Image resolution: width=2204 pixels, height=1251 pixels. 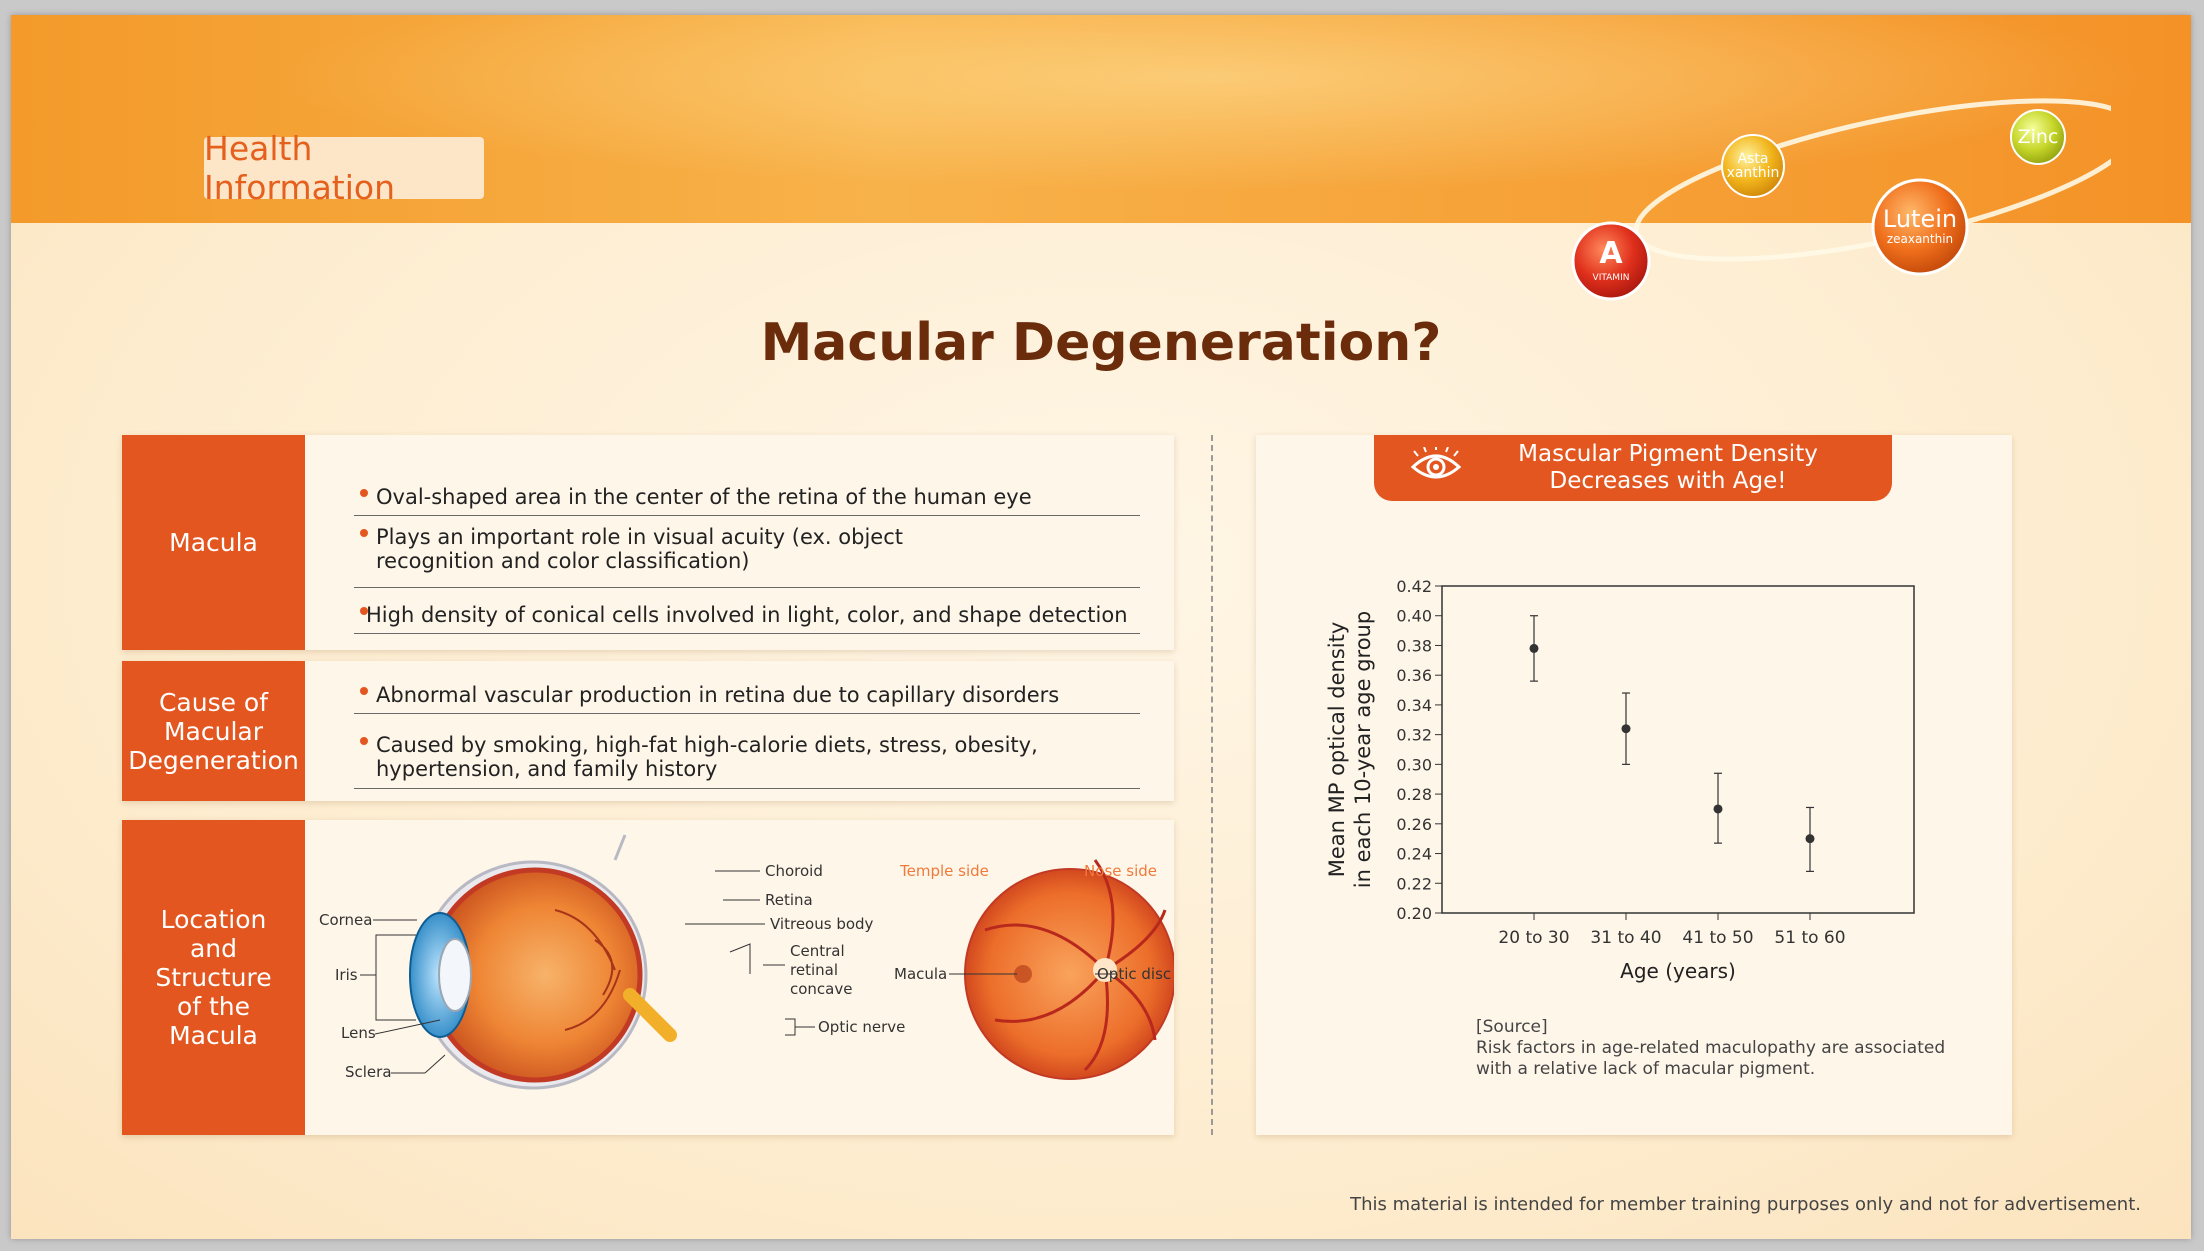 I want to click on label-retina: Retina, so click(x=789, y=900).